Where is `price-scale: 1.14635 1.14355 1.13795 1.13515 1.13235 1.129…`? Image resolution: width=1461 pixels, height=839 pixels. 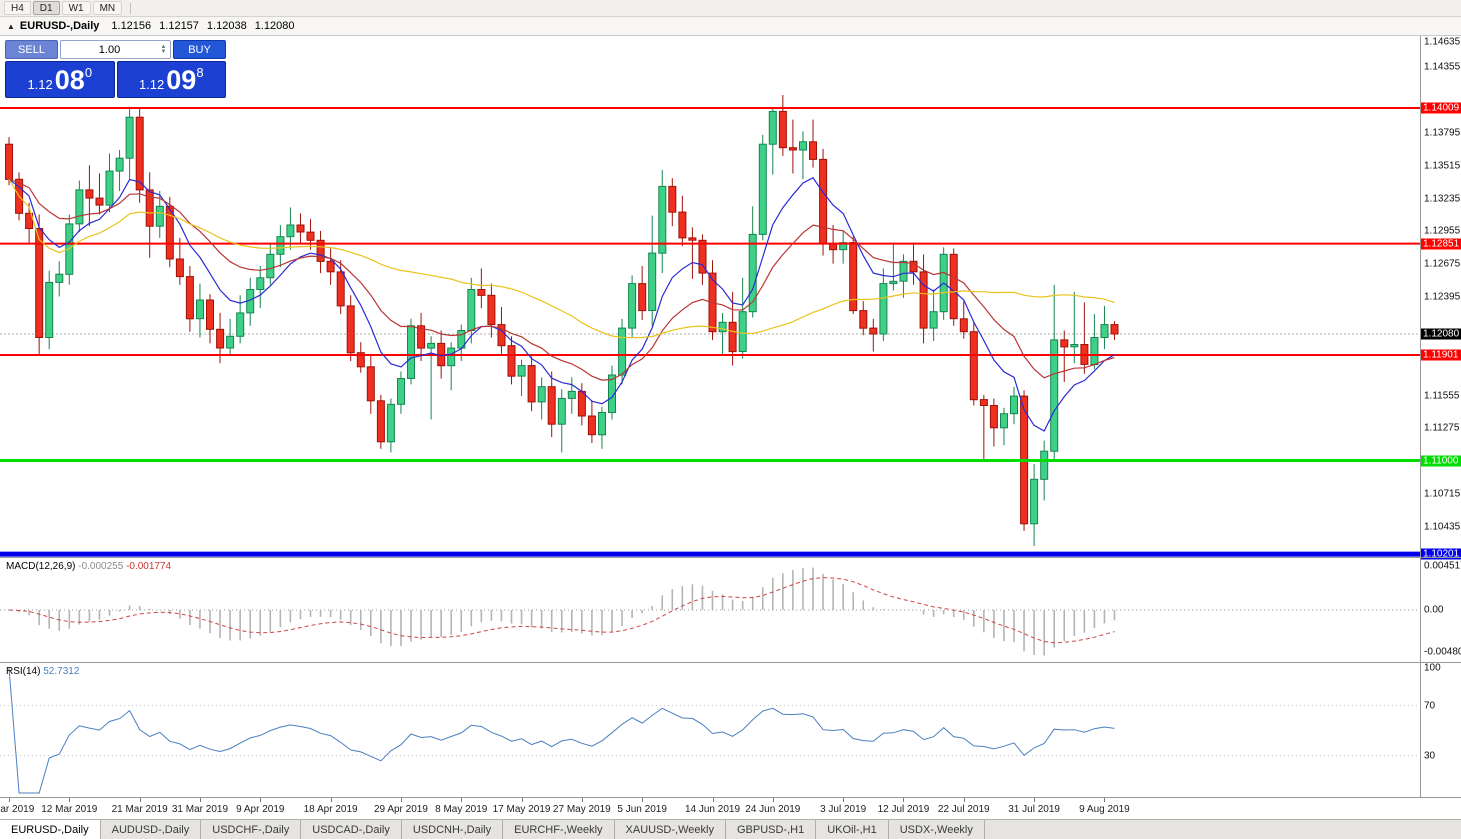
price-scale: 1.14635 1.14355 1.13795 1.13515 1.13235 1.129… is located at coordinates (1440, 416).